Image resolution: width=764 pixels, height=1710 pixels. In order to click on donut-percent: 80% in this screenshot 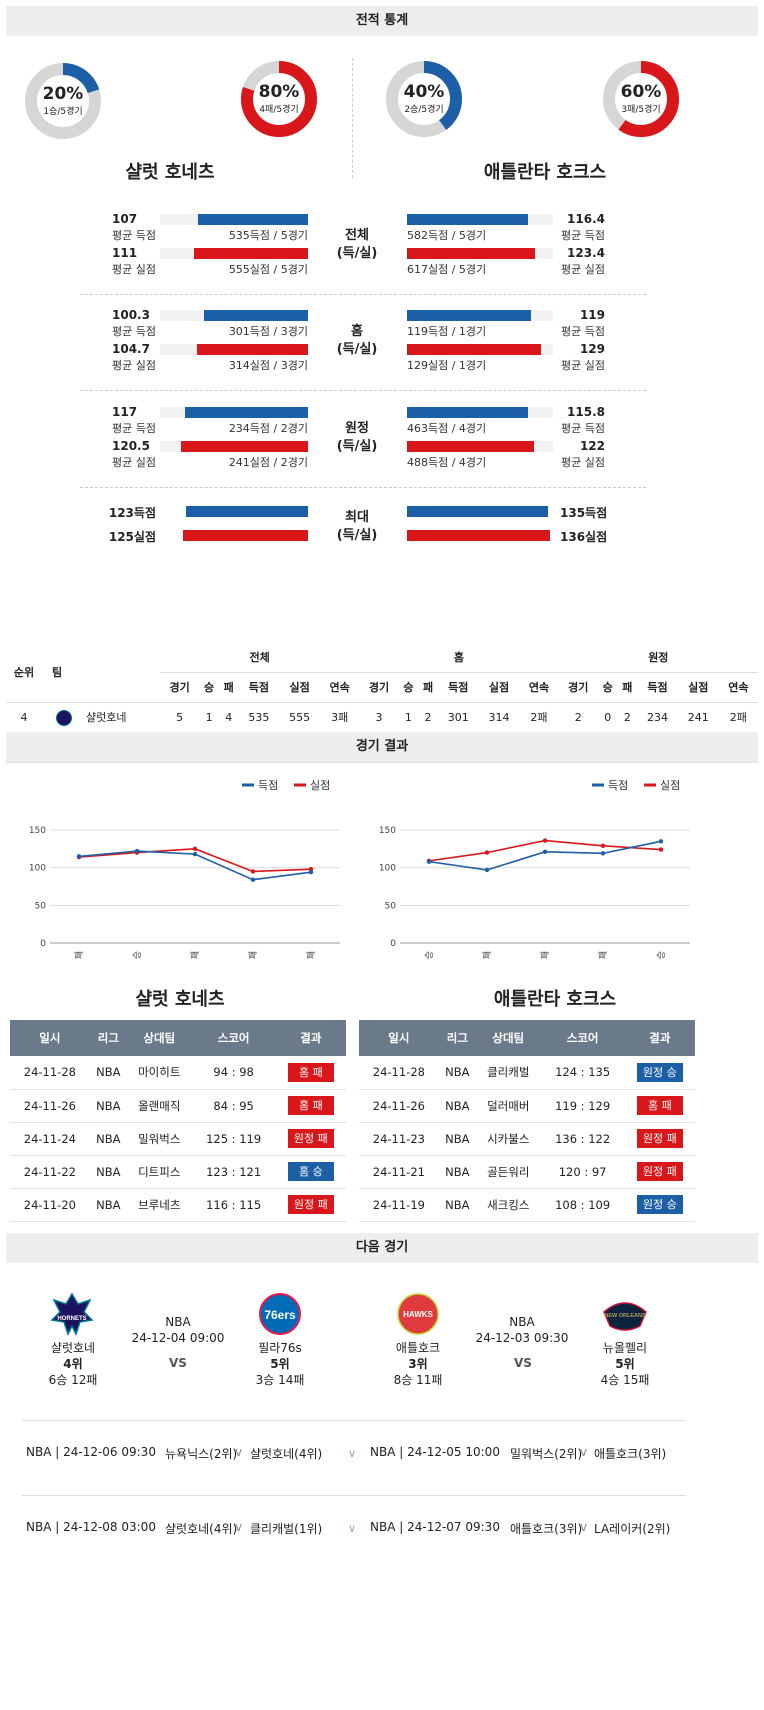, I will do `click(279, 92)`.